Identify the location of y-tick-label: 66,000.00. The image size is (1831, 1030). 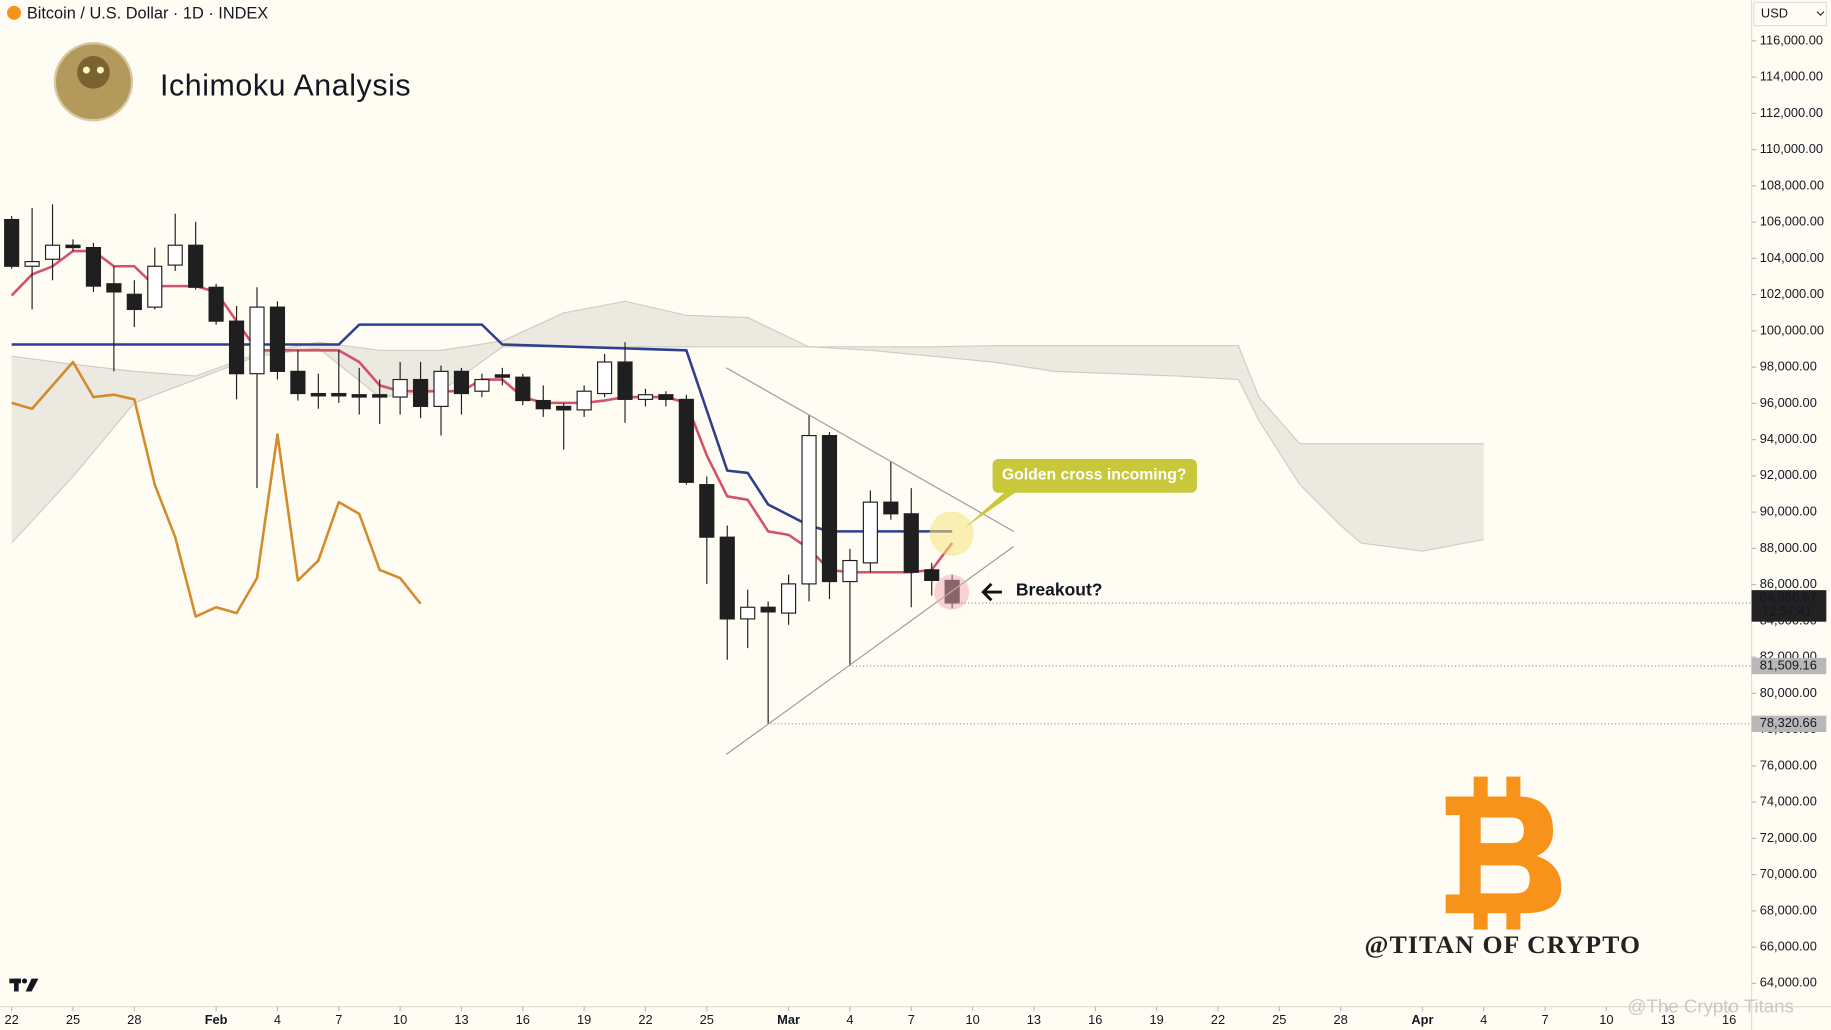
(1788, 946).